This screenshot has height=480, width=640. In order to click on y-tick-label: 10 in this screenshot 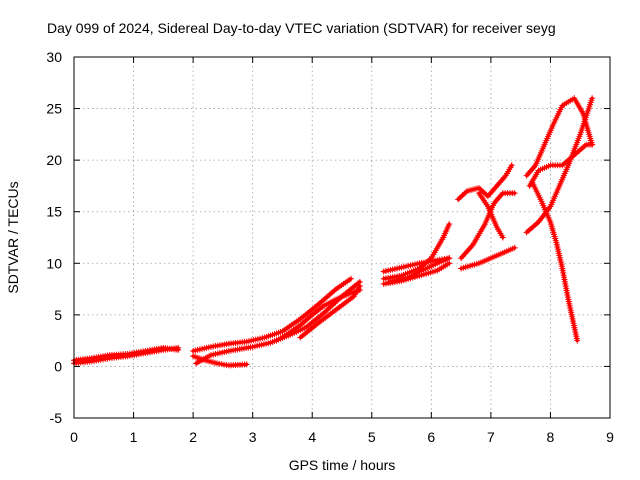, I will do `click(54, 263)`.